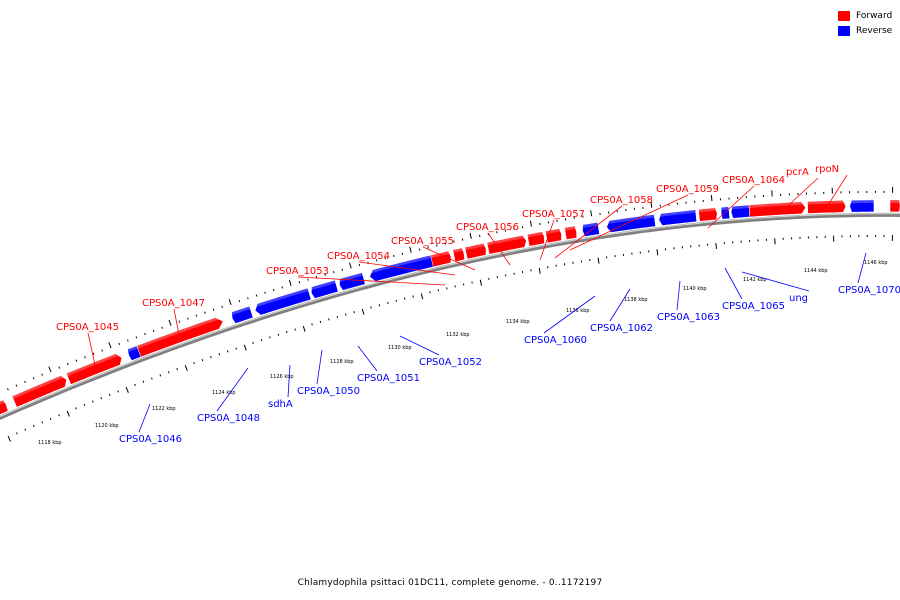 The width and height of the screenshot is (900, 600). What do you see at coordinates (636, 300) in the screenshot?
I see `tick-label: 1138 kbp` at bounding box center [636, 300].